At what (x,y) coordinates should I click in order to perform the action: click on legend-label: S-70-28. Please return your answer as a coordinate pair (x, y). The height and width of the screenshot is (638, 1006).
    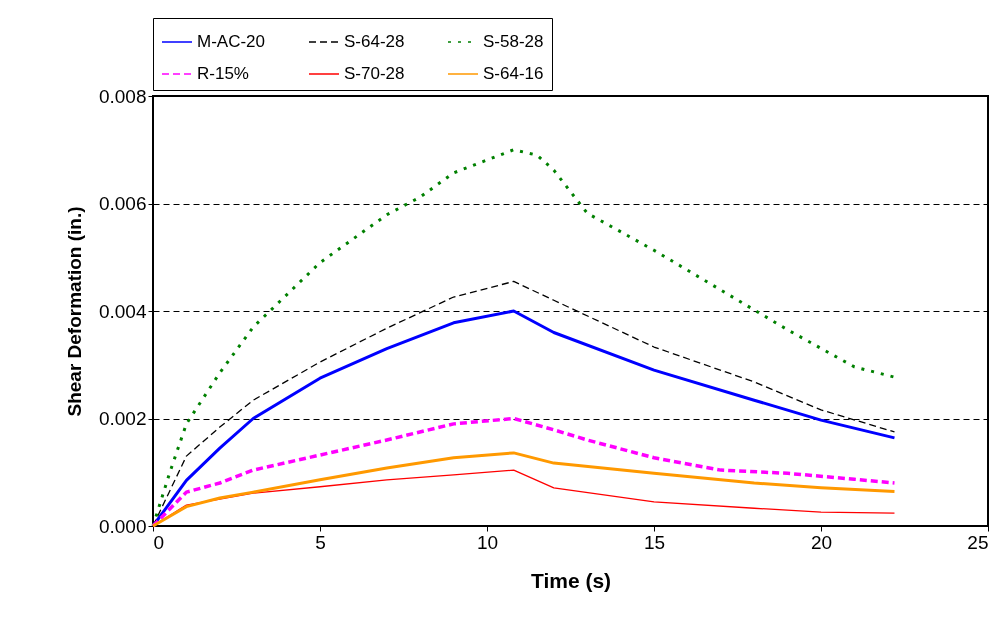
    Looking at the image, I should click on (374, 73).